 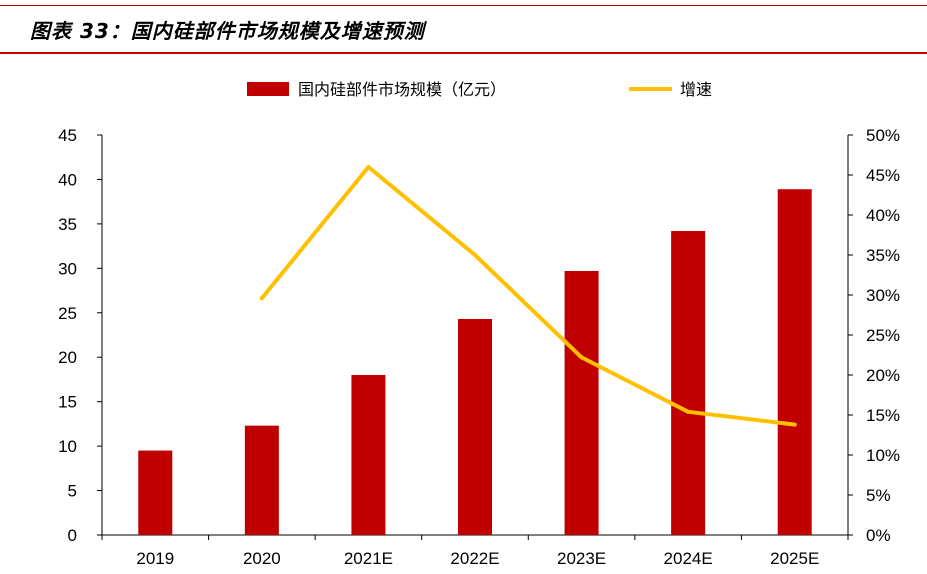 I want to click on x-tick-label: 2021E, so click(x=368, y=558).